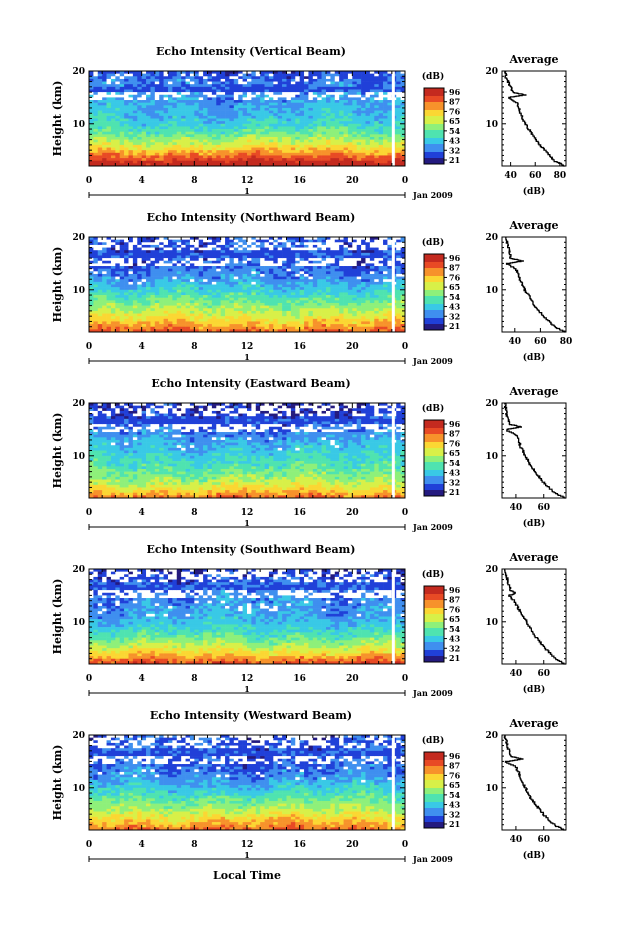 The height and width of the screenshot is (929, 621). Describe the element at coordinates (78, 72) in the screenshot. I see `y-tick-label: 20` at that location.